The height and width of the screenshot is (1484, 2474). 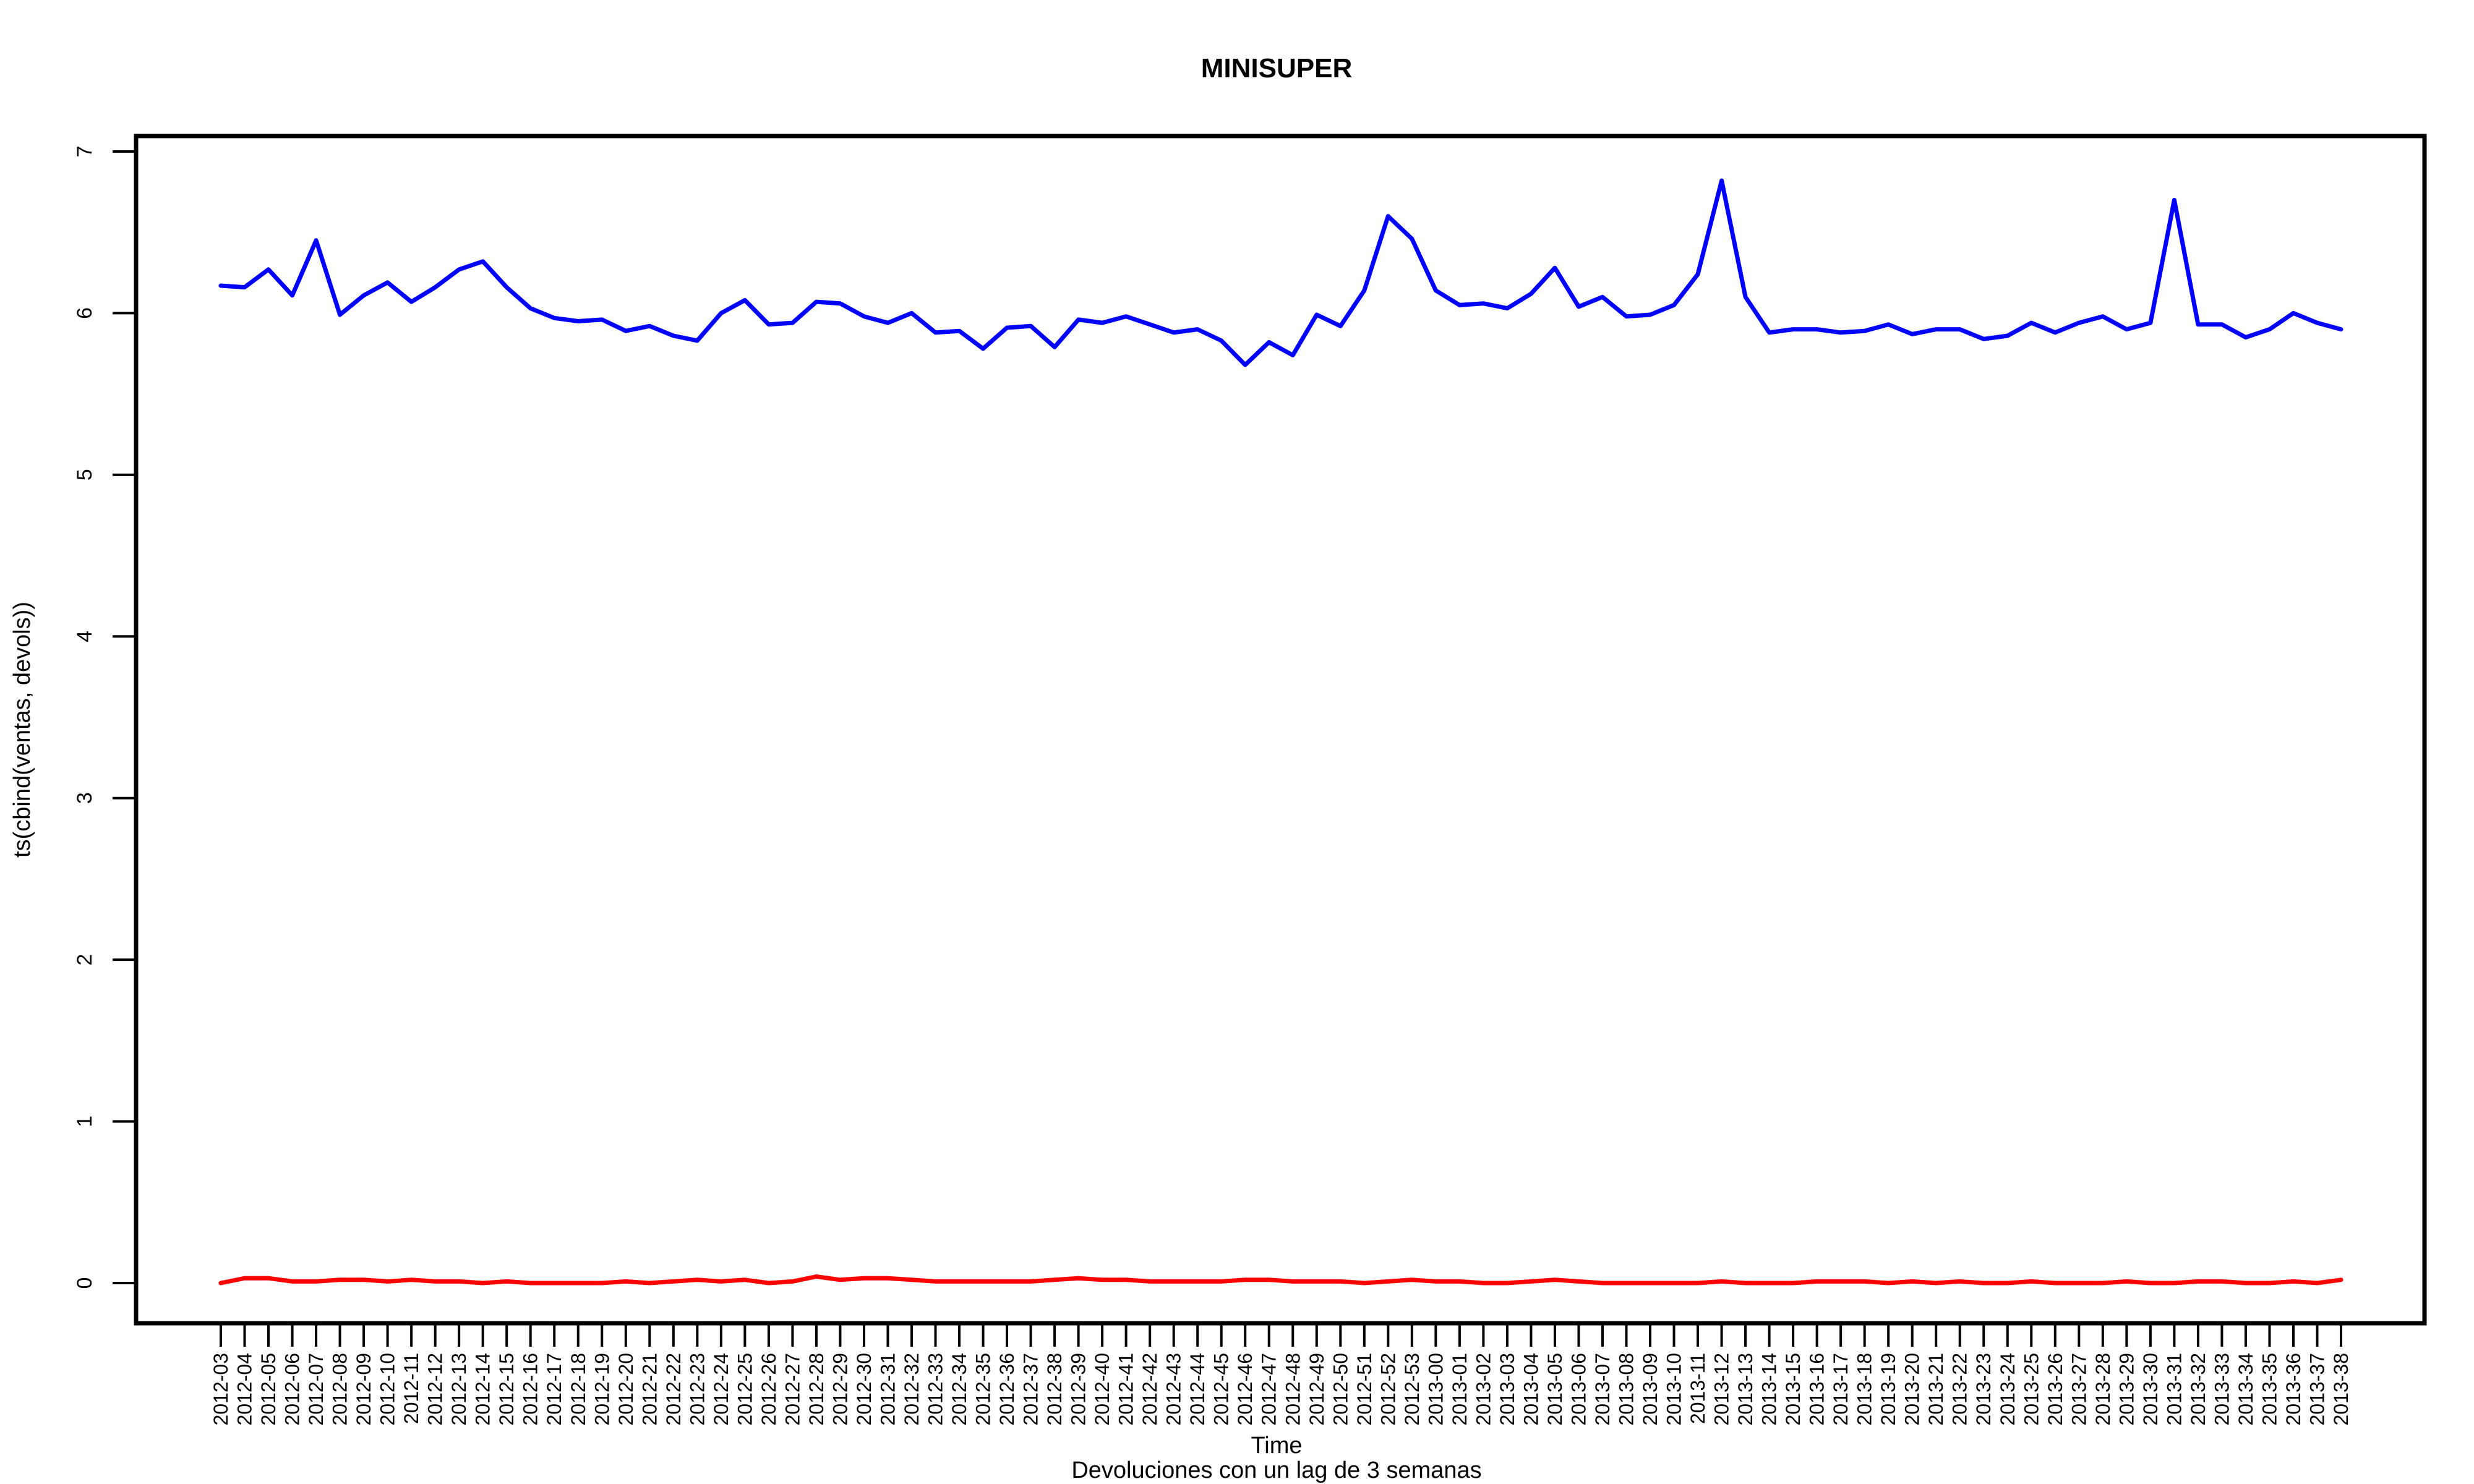 I want to click on x-tick-label: 2013-12, so click(x=1722, y=1389).